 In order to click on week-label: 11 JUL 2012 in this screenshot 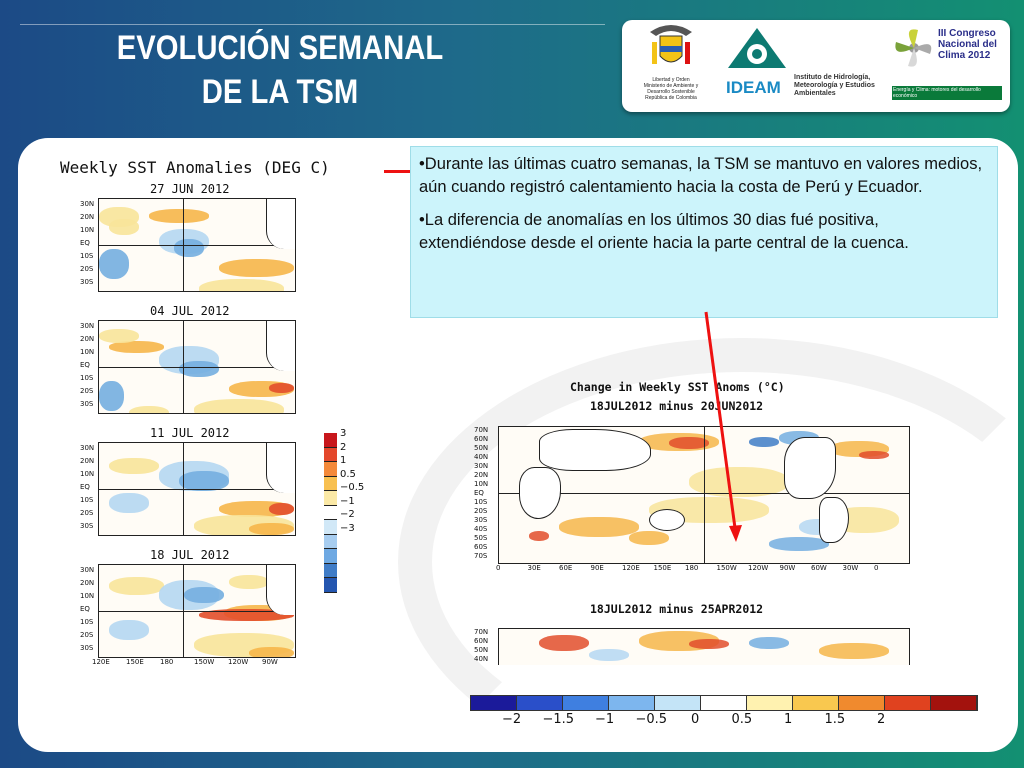, I will do `click(190, 433)`.